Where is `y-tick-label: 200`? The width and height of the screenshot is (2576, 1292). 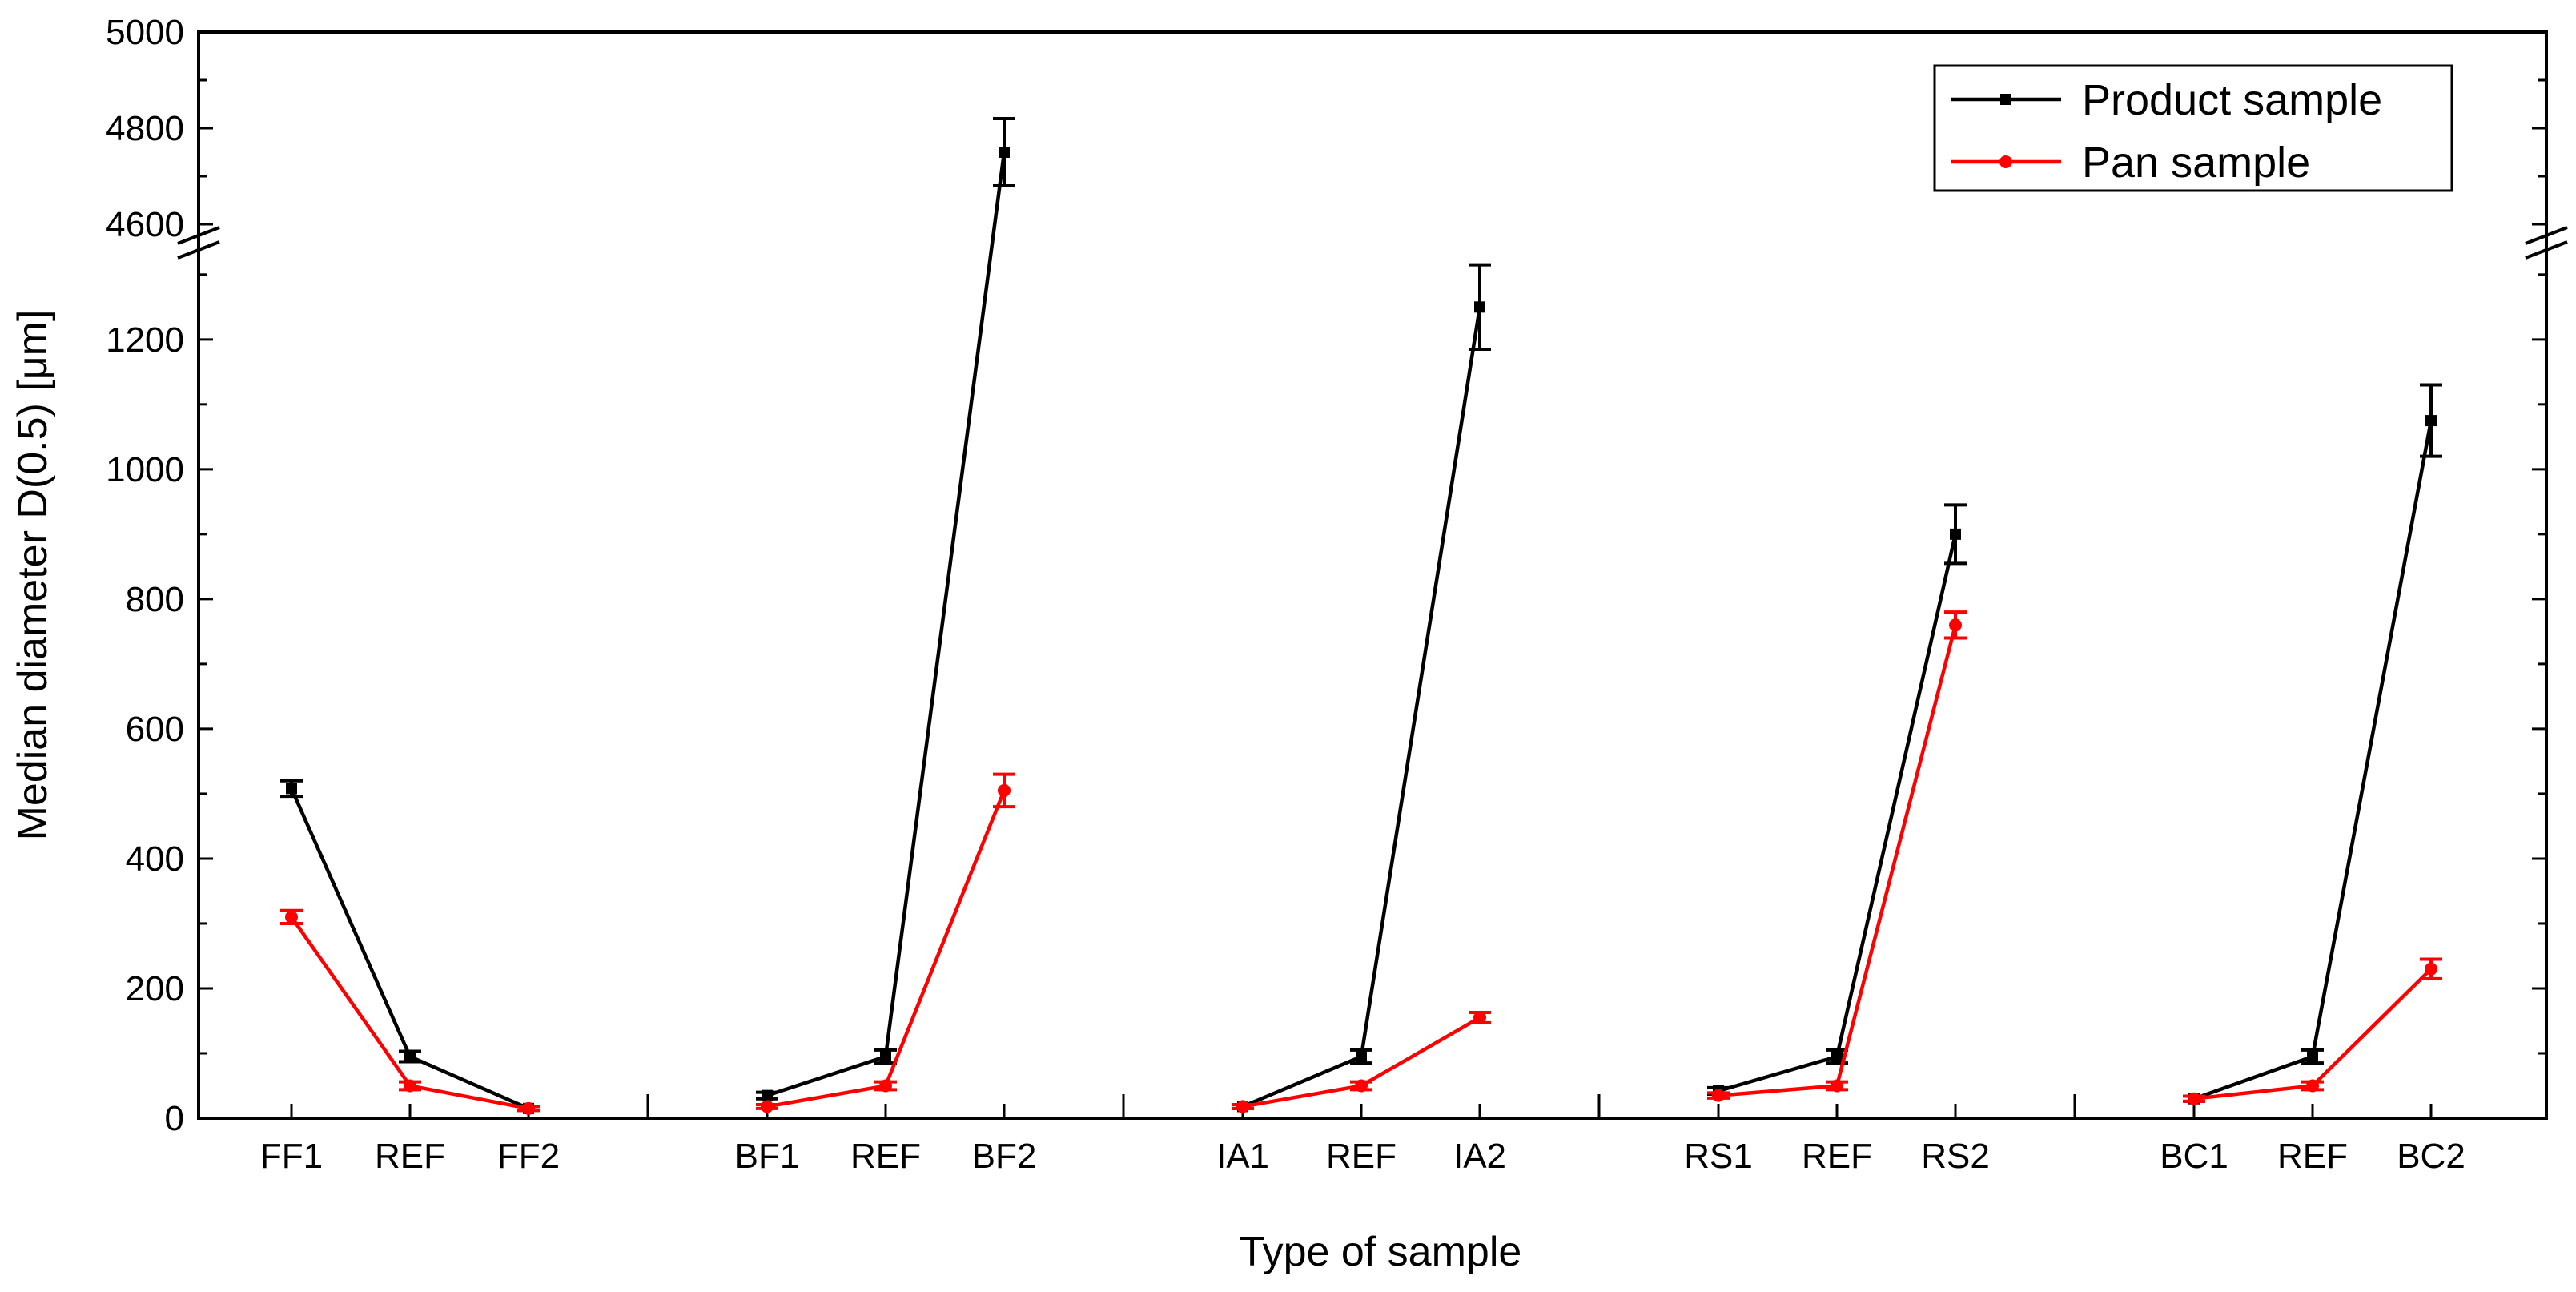 y-tick-label: 200 is located at coordinates (155, 989).